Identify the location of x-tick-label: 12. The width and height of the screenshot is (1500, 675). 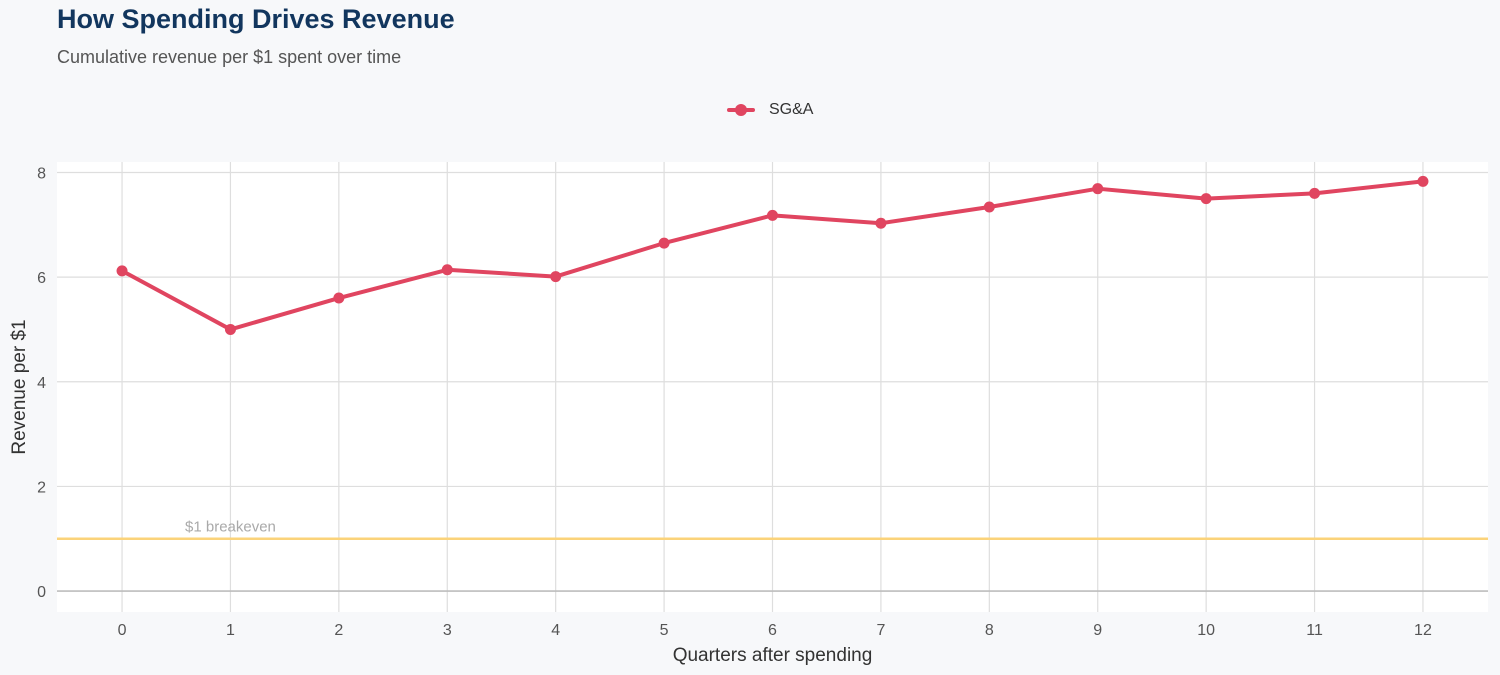
(1423, 630).